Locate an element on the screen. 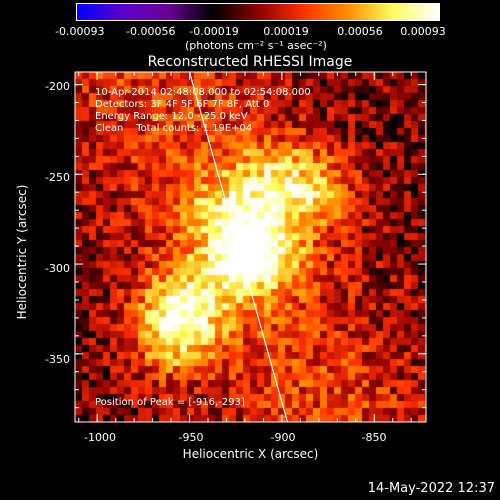 The height and width of the screenshot is (500, 500). colorbar-tick-label: -0.00093 is located at coordinates (80, 31).